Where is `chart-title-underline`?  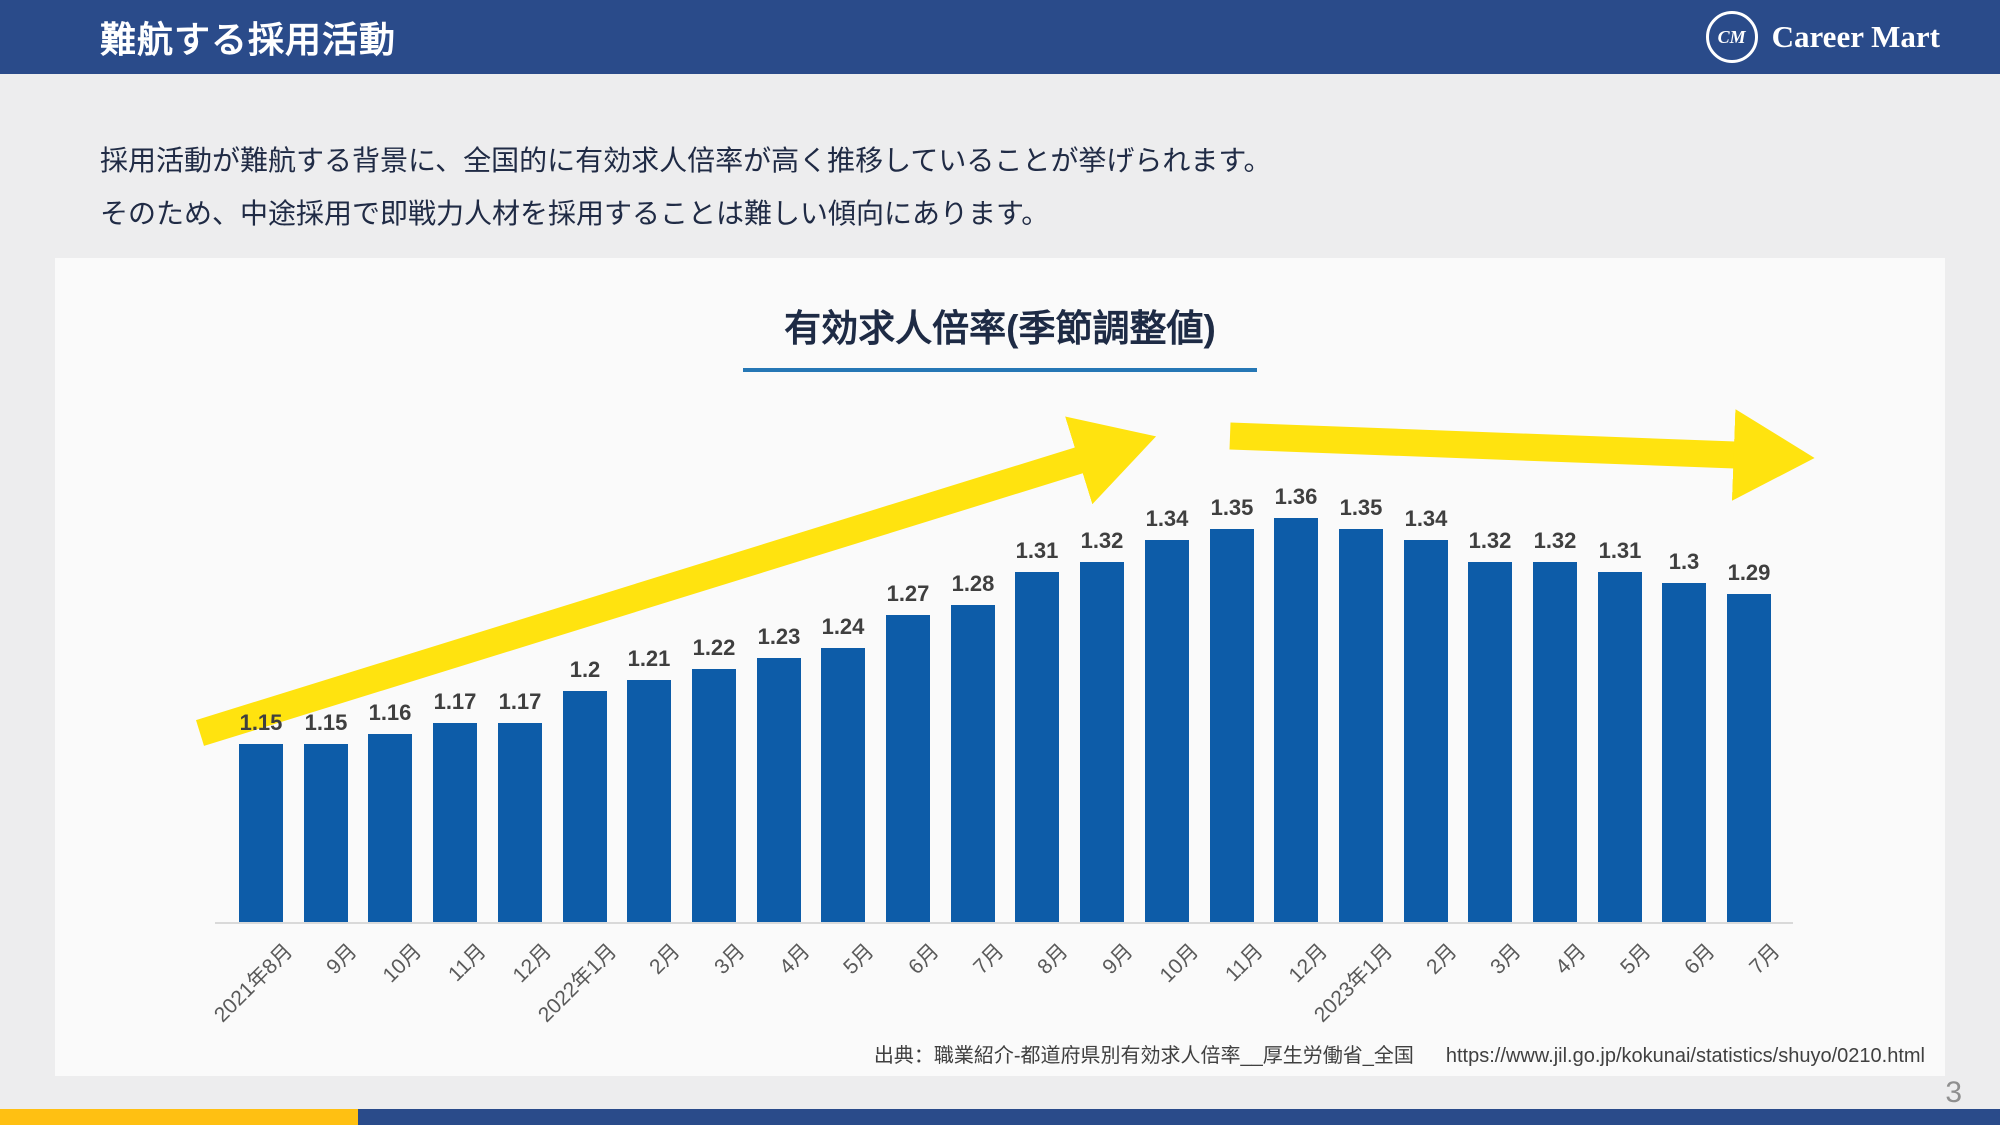 chart-title-underline is located at coordinates (1000, 370).